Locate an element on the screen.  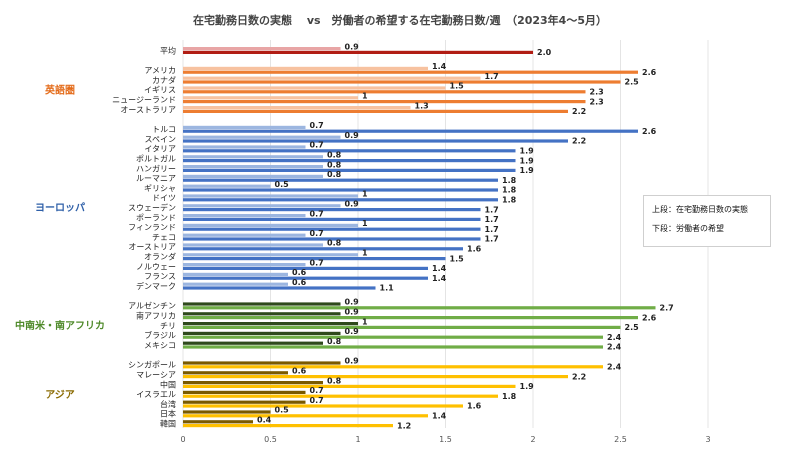
category-label: スウェーデン is located at coordinates (152, 208).